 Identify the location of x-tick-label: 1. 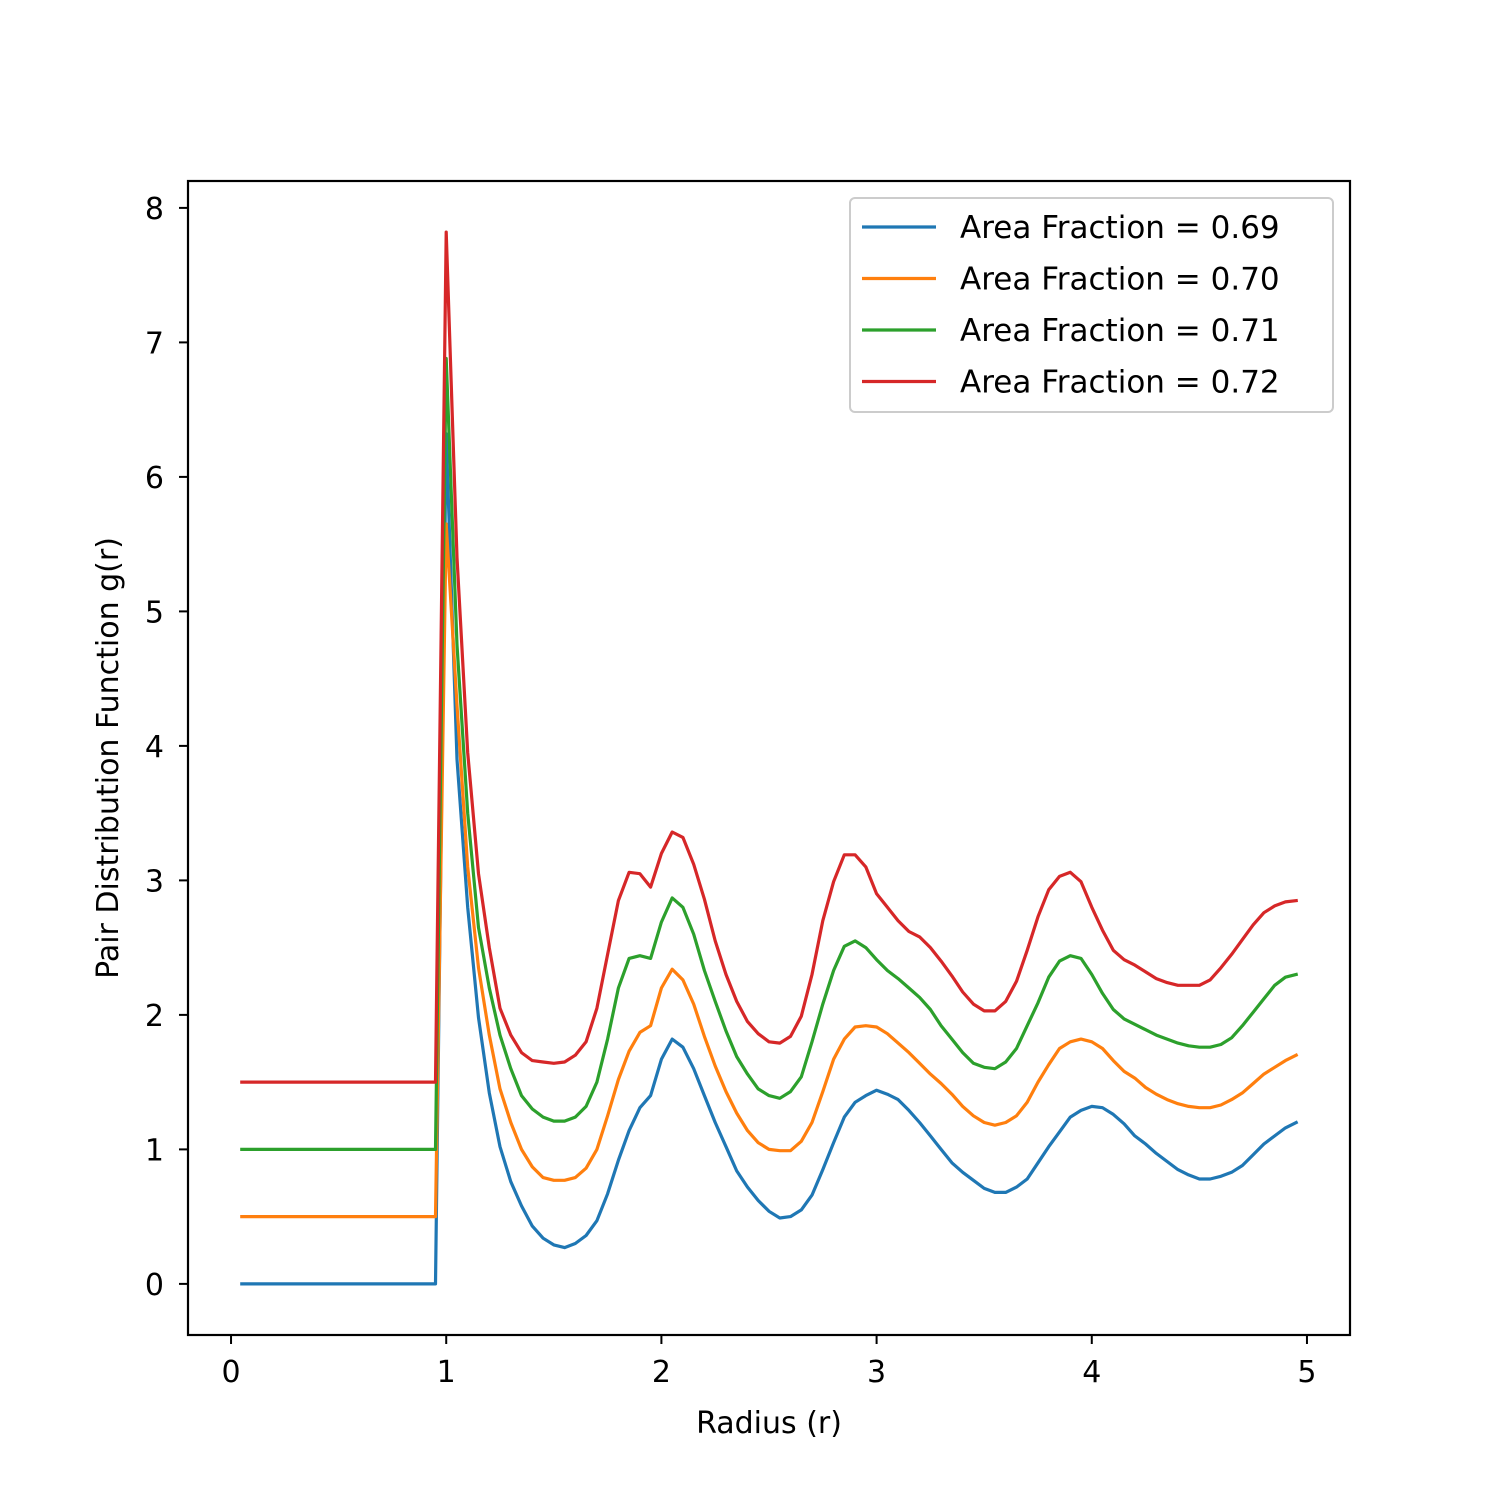
(446, 1372).